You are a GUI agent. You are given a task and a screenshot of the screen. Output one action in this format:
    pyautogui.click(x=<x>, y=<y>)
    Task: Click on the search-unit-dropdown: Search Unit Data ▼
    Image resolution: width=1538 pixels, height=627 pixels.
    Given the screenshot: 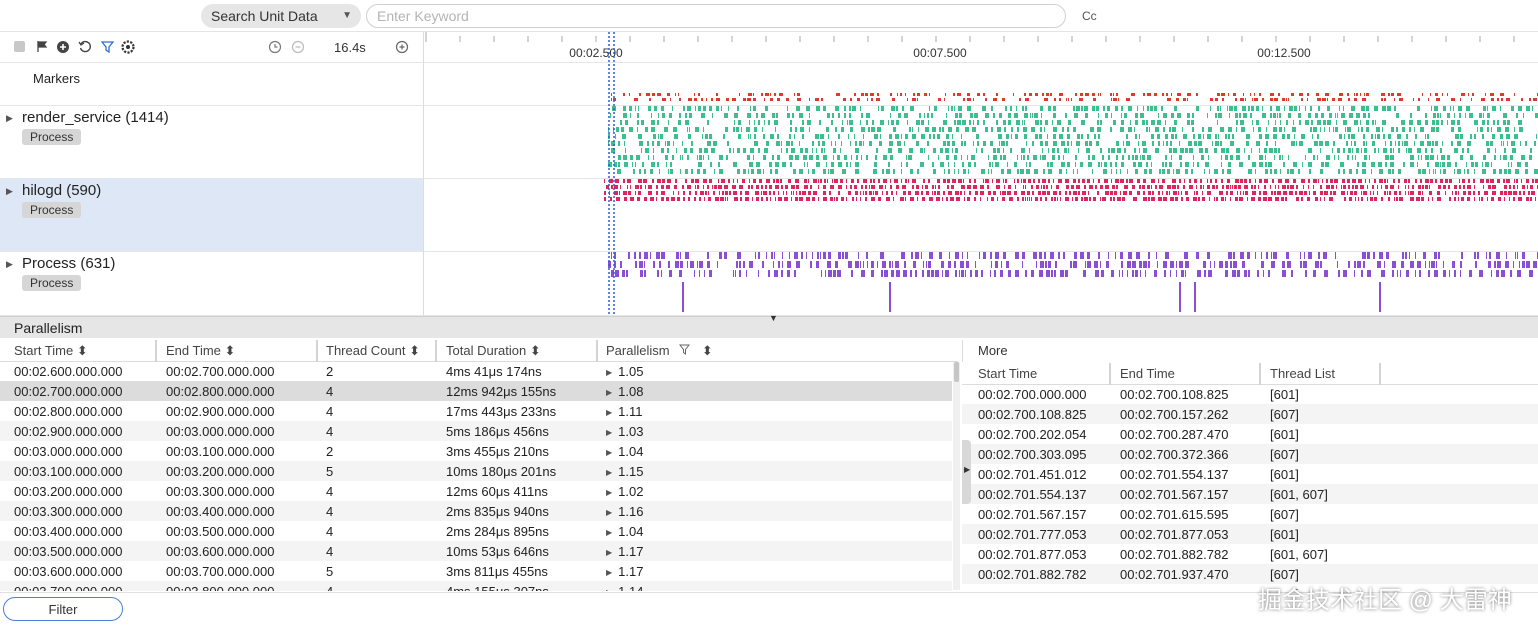 What is the action you would take?
    pyautogui.click(x=281, y=16)
    